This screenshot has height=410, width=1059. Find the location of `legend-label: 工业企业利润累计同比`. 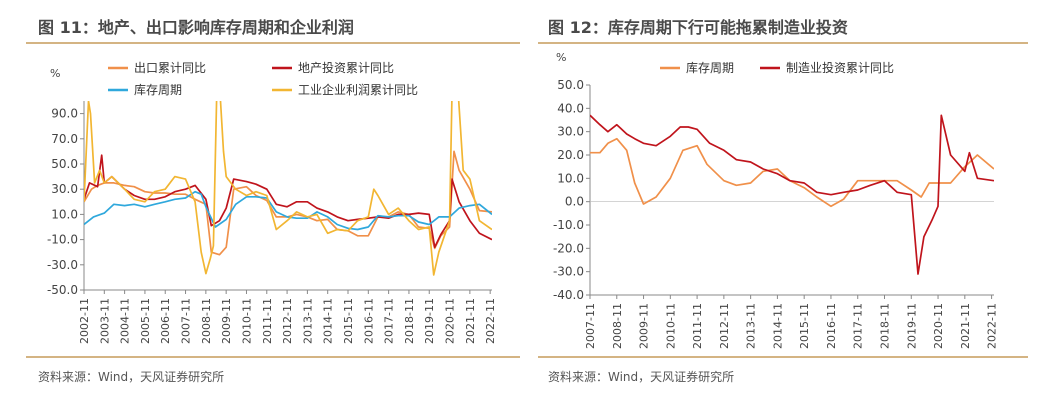

legend-label: 工业企业利润累计同比 is located at coordinates (358, 89).